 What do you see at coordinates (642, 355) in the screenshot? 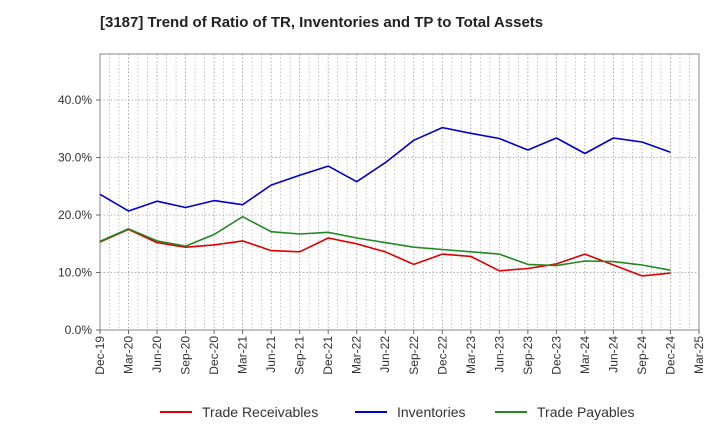
I see `x-tick-label: Sep-24` at bounding box center [642, 355].